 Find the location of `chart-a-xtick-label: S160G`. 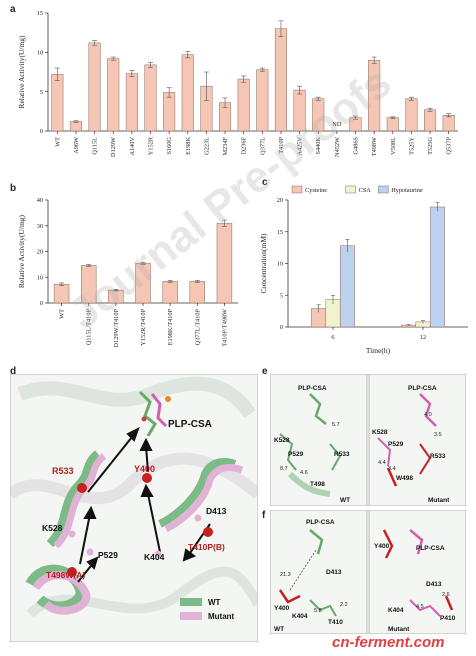

chart-a-xtick-label: S160G is located at coordinates (169, 146).